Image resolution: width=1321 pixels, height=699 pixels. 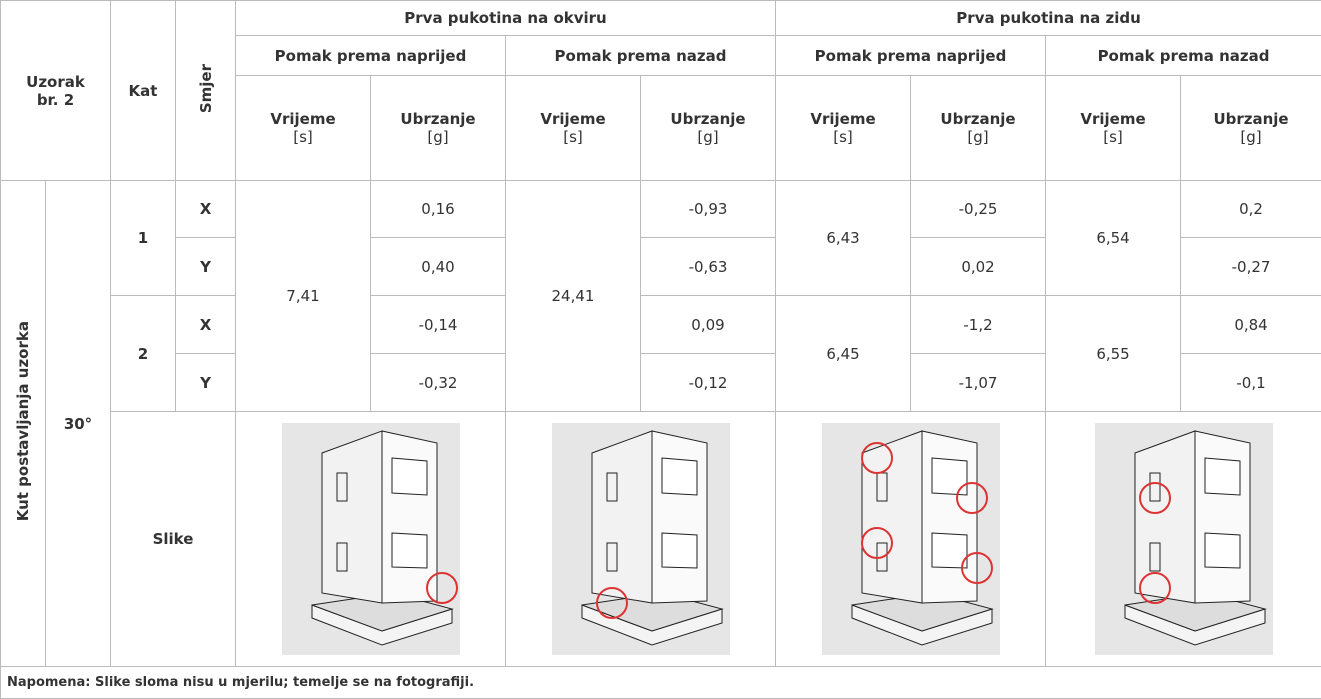 I want to click on angle-label: Kut postavljanja uzorka, so click(x=23, y=424).